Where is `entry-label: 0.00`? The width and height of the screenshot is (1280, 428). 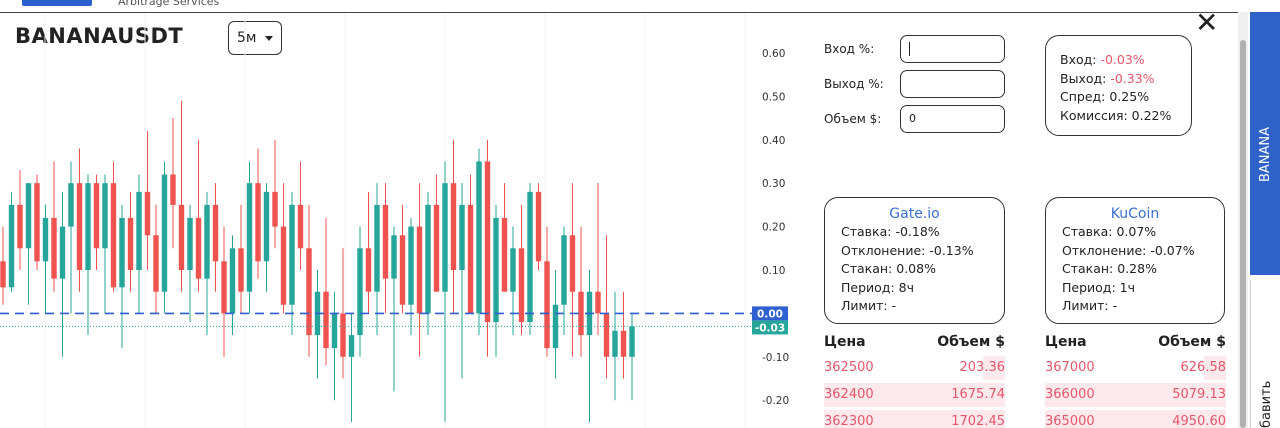
entry-label: 0.00 is located at coordinates (770, 314).